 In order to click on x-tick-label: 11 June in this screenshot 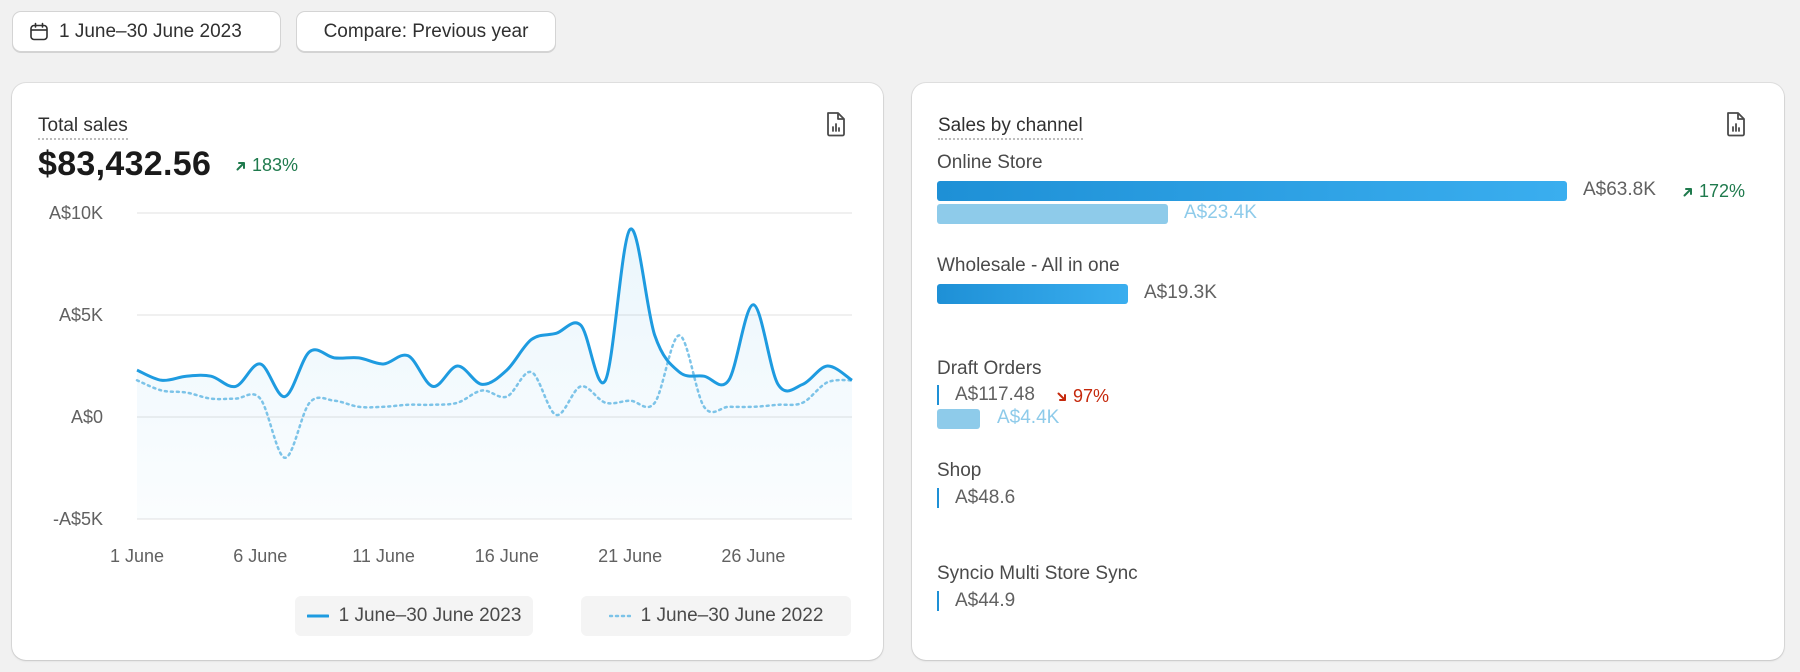, I will do `click(383, 556)`.